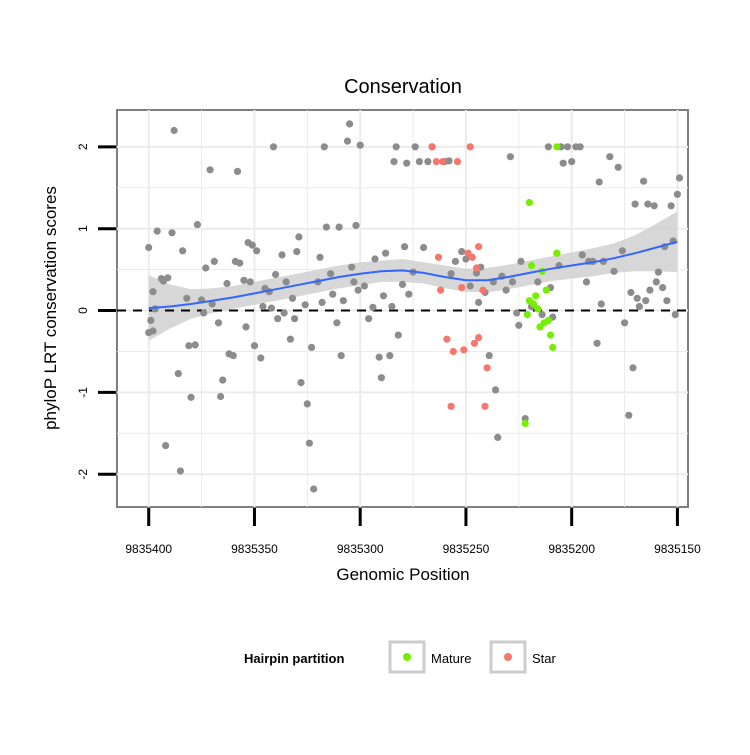  Describe the element at coordinates (403, 87) in the screenshot. I see `chart-title: Conservation` at that location.